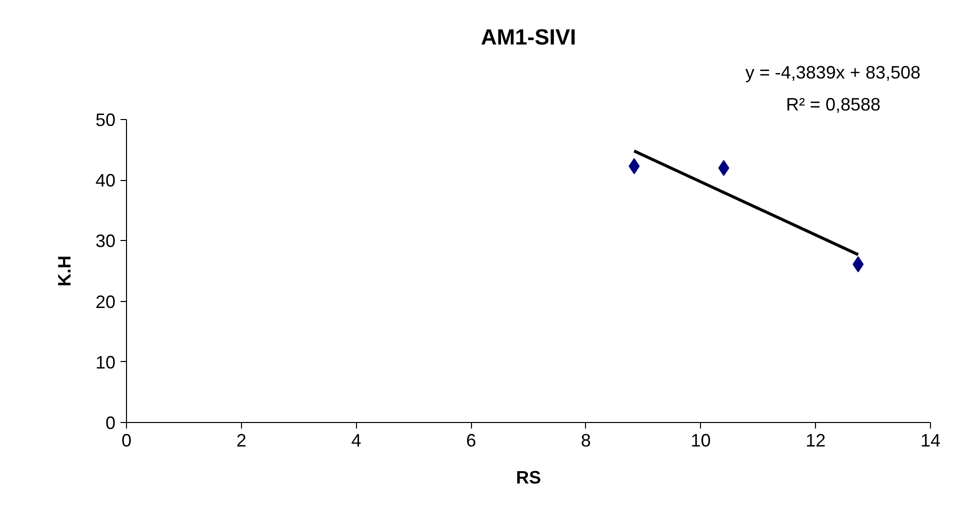 This screenshot has height=522, width=967. Describe the element at coordinates (700, 440) in the screenshot. I see `x-tick-label: 10` at that location.